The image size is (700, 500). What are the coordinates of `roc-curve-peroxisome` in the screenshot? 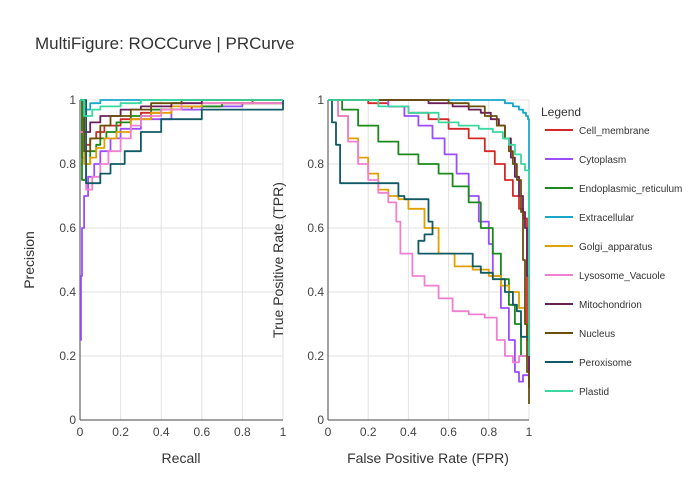 It's located at (429, 221).